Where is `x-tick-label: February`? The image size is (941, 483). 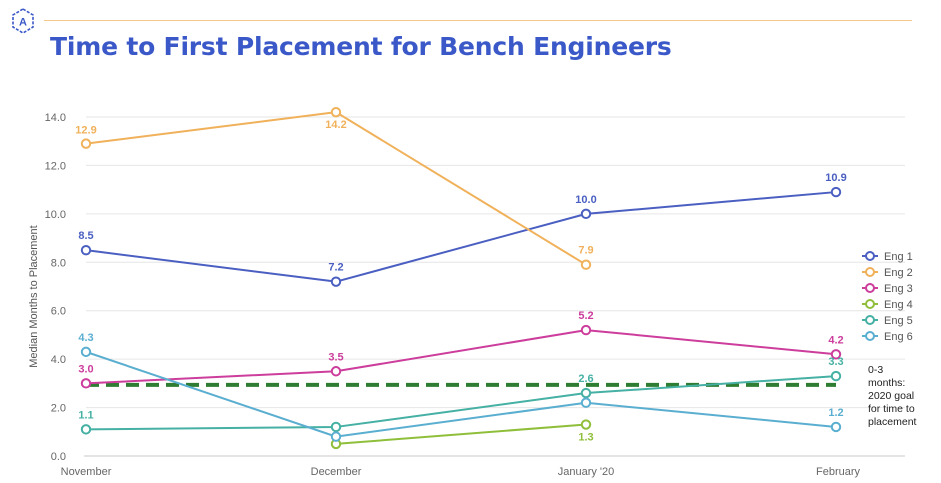 x-tick-label: February is located at coordinates (838, 472).